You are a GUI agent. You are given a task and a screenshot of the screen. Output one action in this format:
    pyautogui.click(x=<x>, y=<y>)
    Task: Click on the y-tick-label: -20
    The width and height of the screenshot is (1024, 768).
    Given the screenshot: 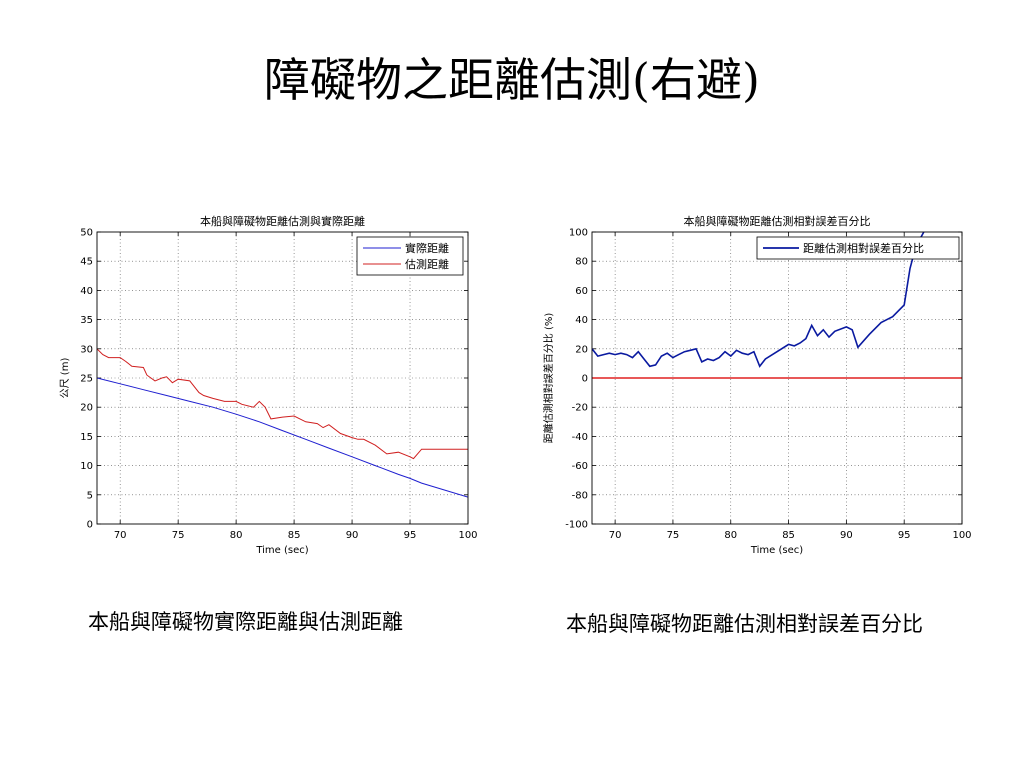 What is the action you would take?
    pyautogui.click(x=580, y=408)
    